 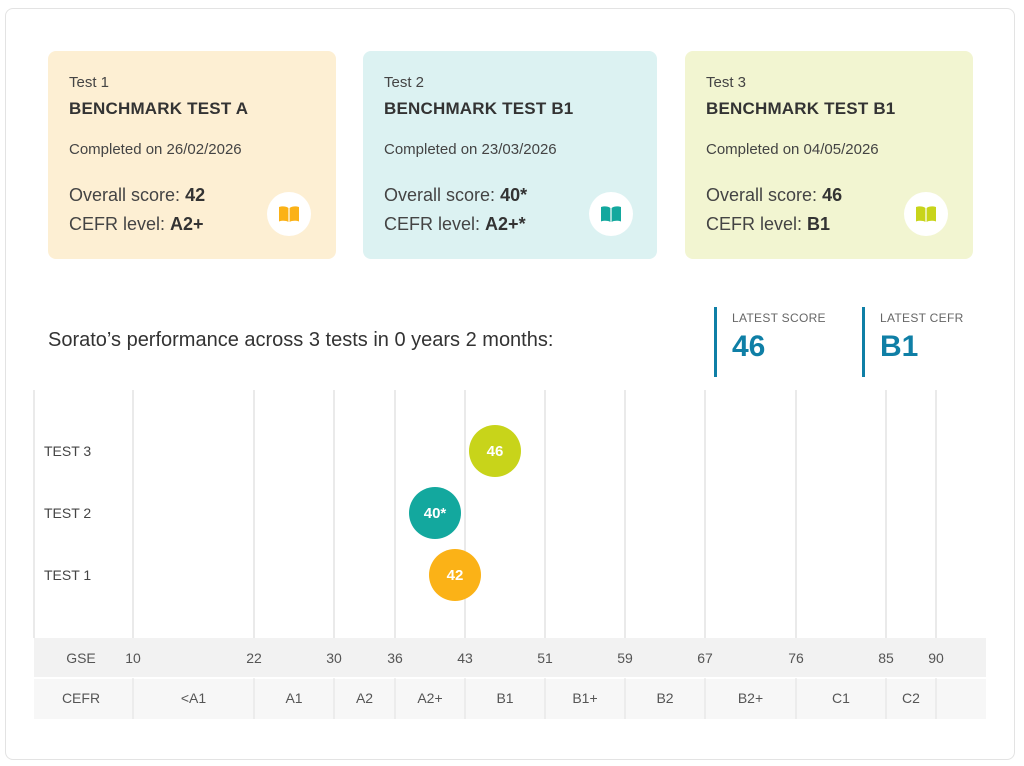 What do you see at coordinates (470, 149) in the screenshot?
I see `completed-date: Completed on 23/03/2026` at bounding box center [470, 149].